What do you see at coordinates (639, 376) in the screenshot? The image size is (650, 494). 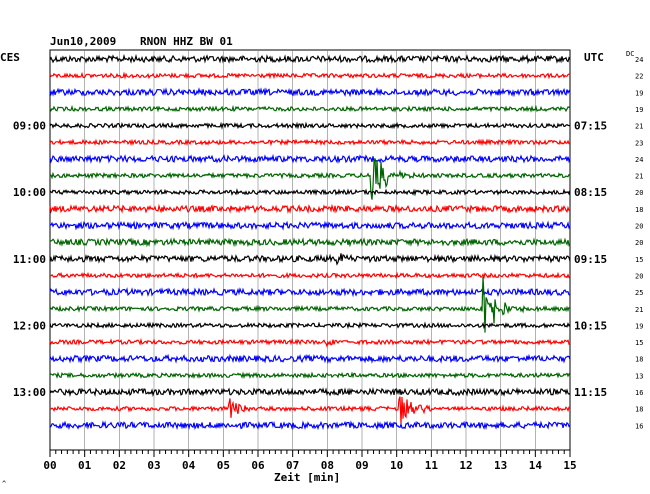 I see `dc-offset-label: 13` at bounding box center [639, 376].